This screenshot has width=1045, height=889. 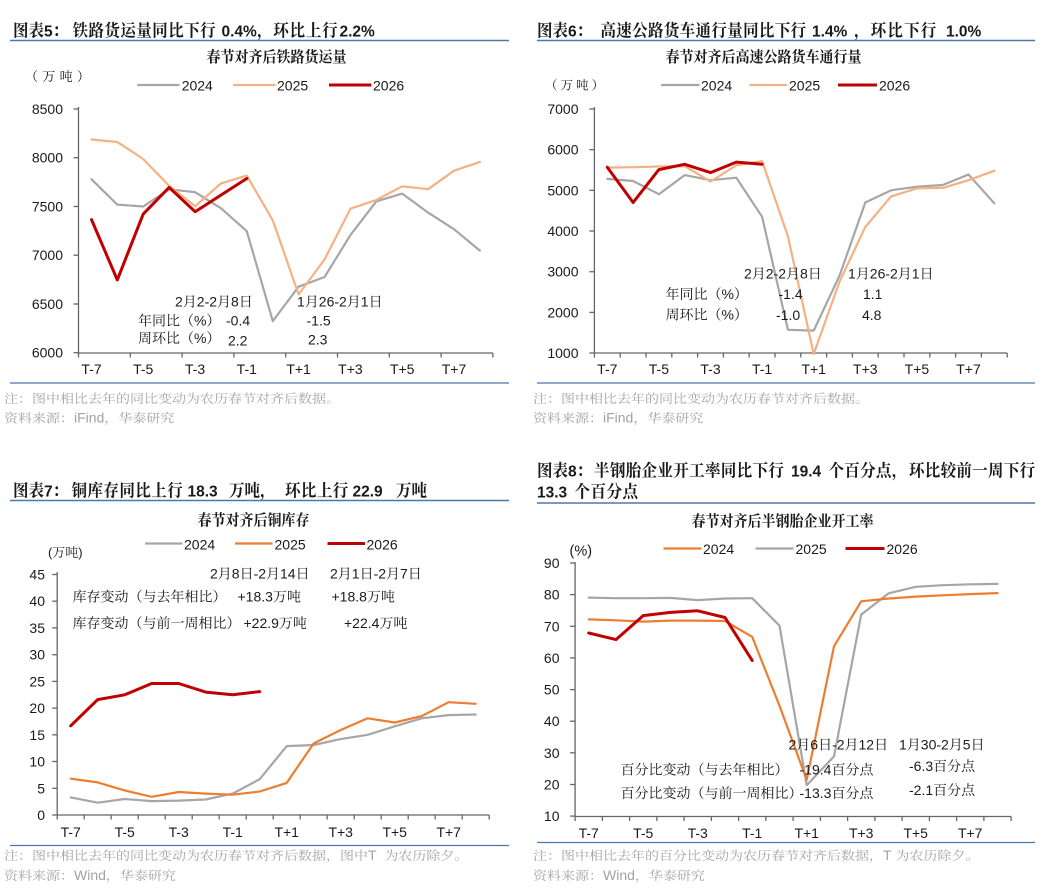 I want to click on svg-text: -0.4, so click(x=238, y=321).